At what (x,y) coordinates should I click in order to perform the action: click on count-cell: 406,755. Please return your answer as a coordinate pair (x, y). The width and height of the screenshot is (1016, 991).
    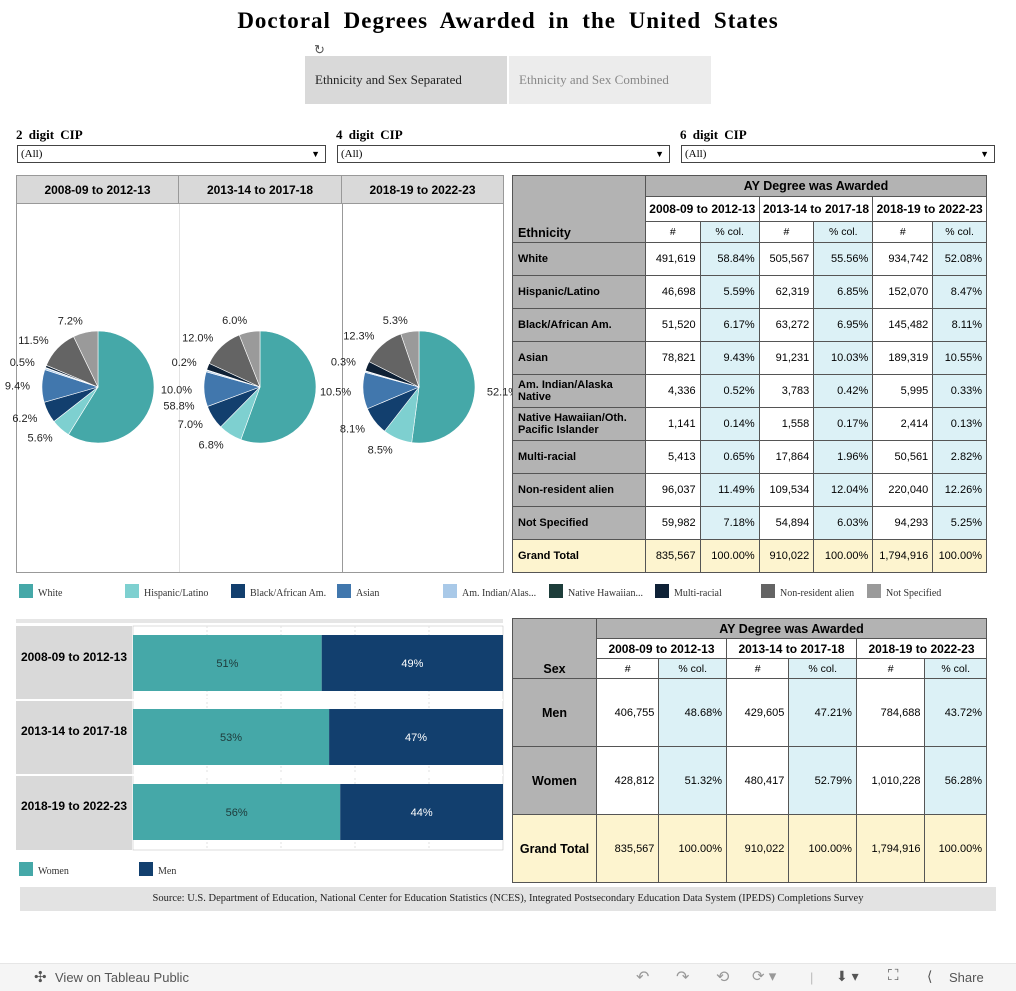
    Looking at the image, I should click on (627, 712).